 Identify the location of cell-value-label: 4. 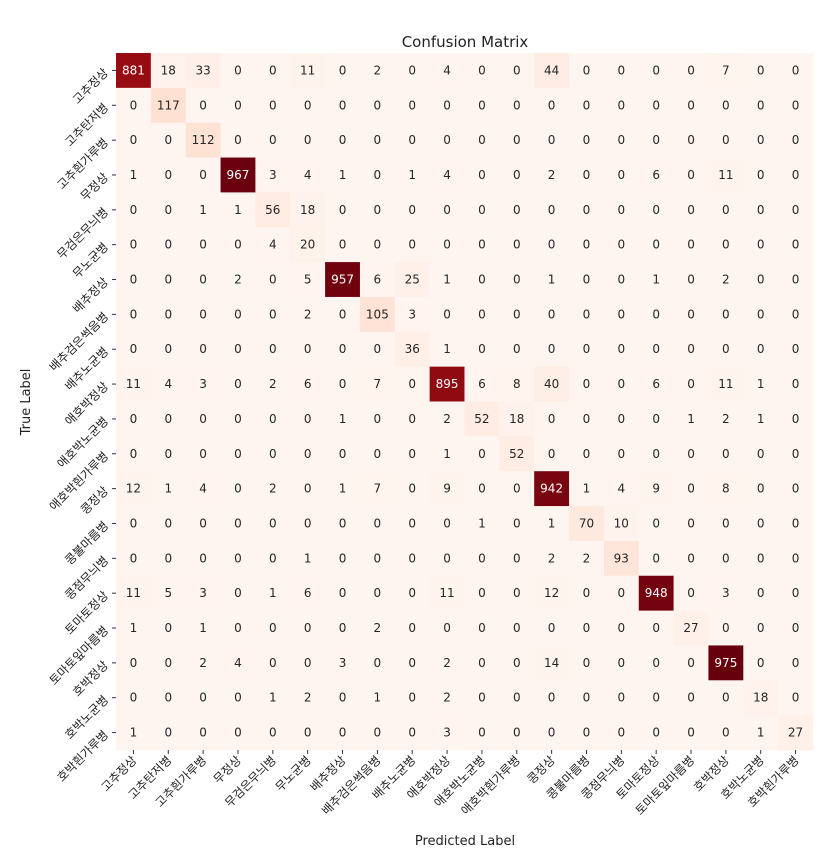
(238, 663).